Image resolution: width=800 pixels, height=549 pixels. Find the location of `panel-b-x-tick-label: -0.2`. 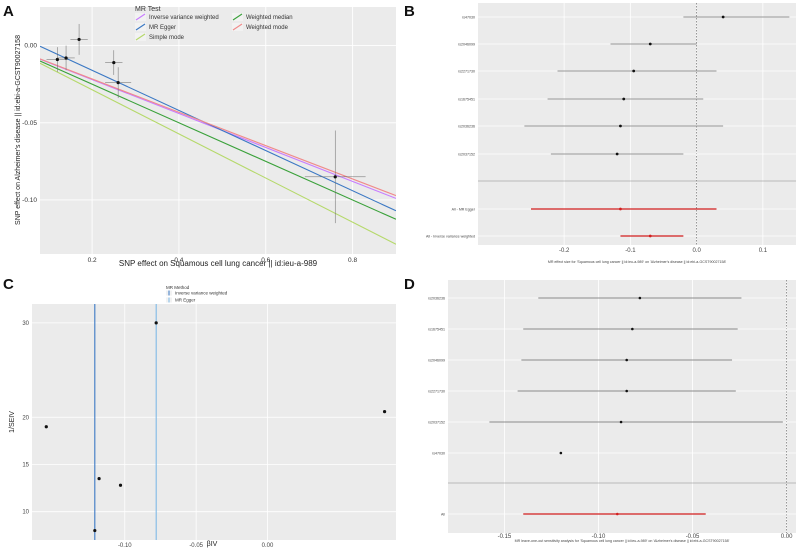

panel-b-x-tick-label: -0.2 is located at coordinates (564, 251).